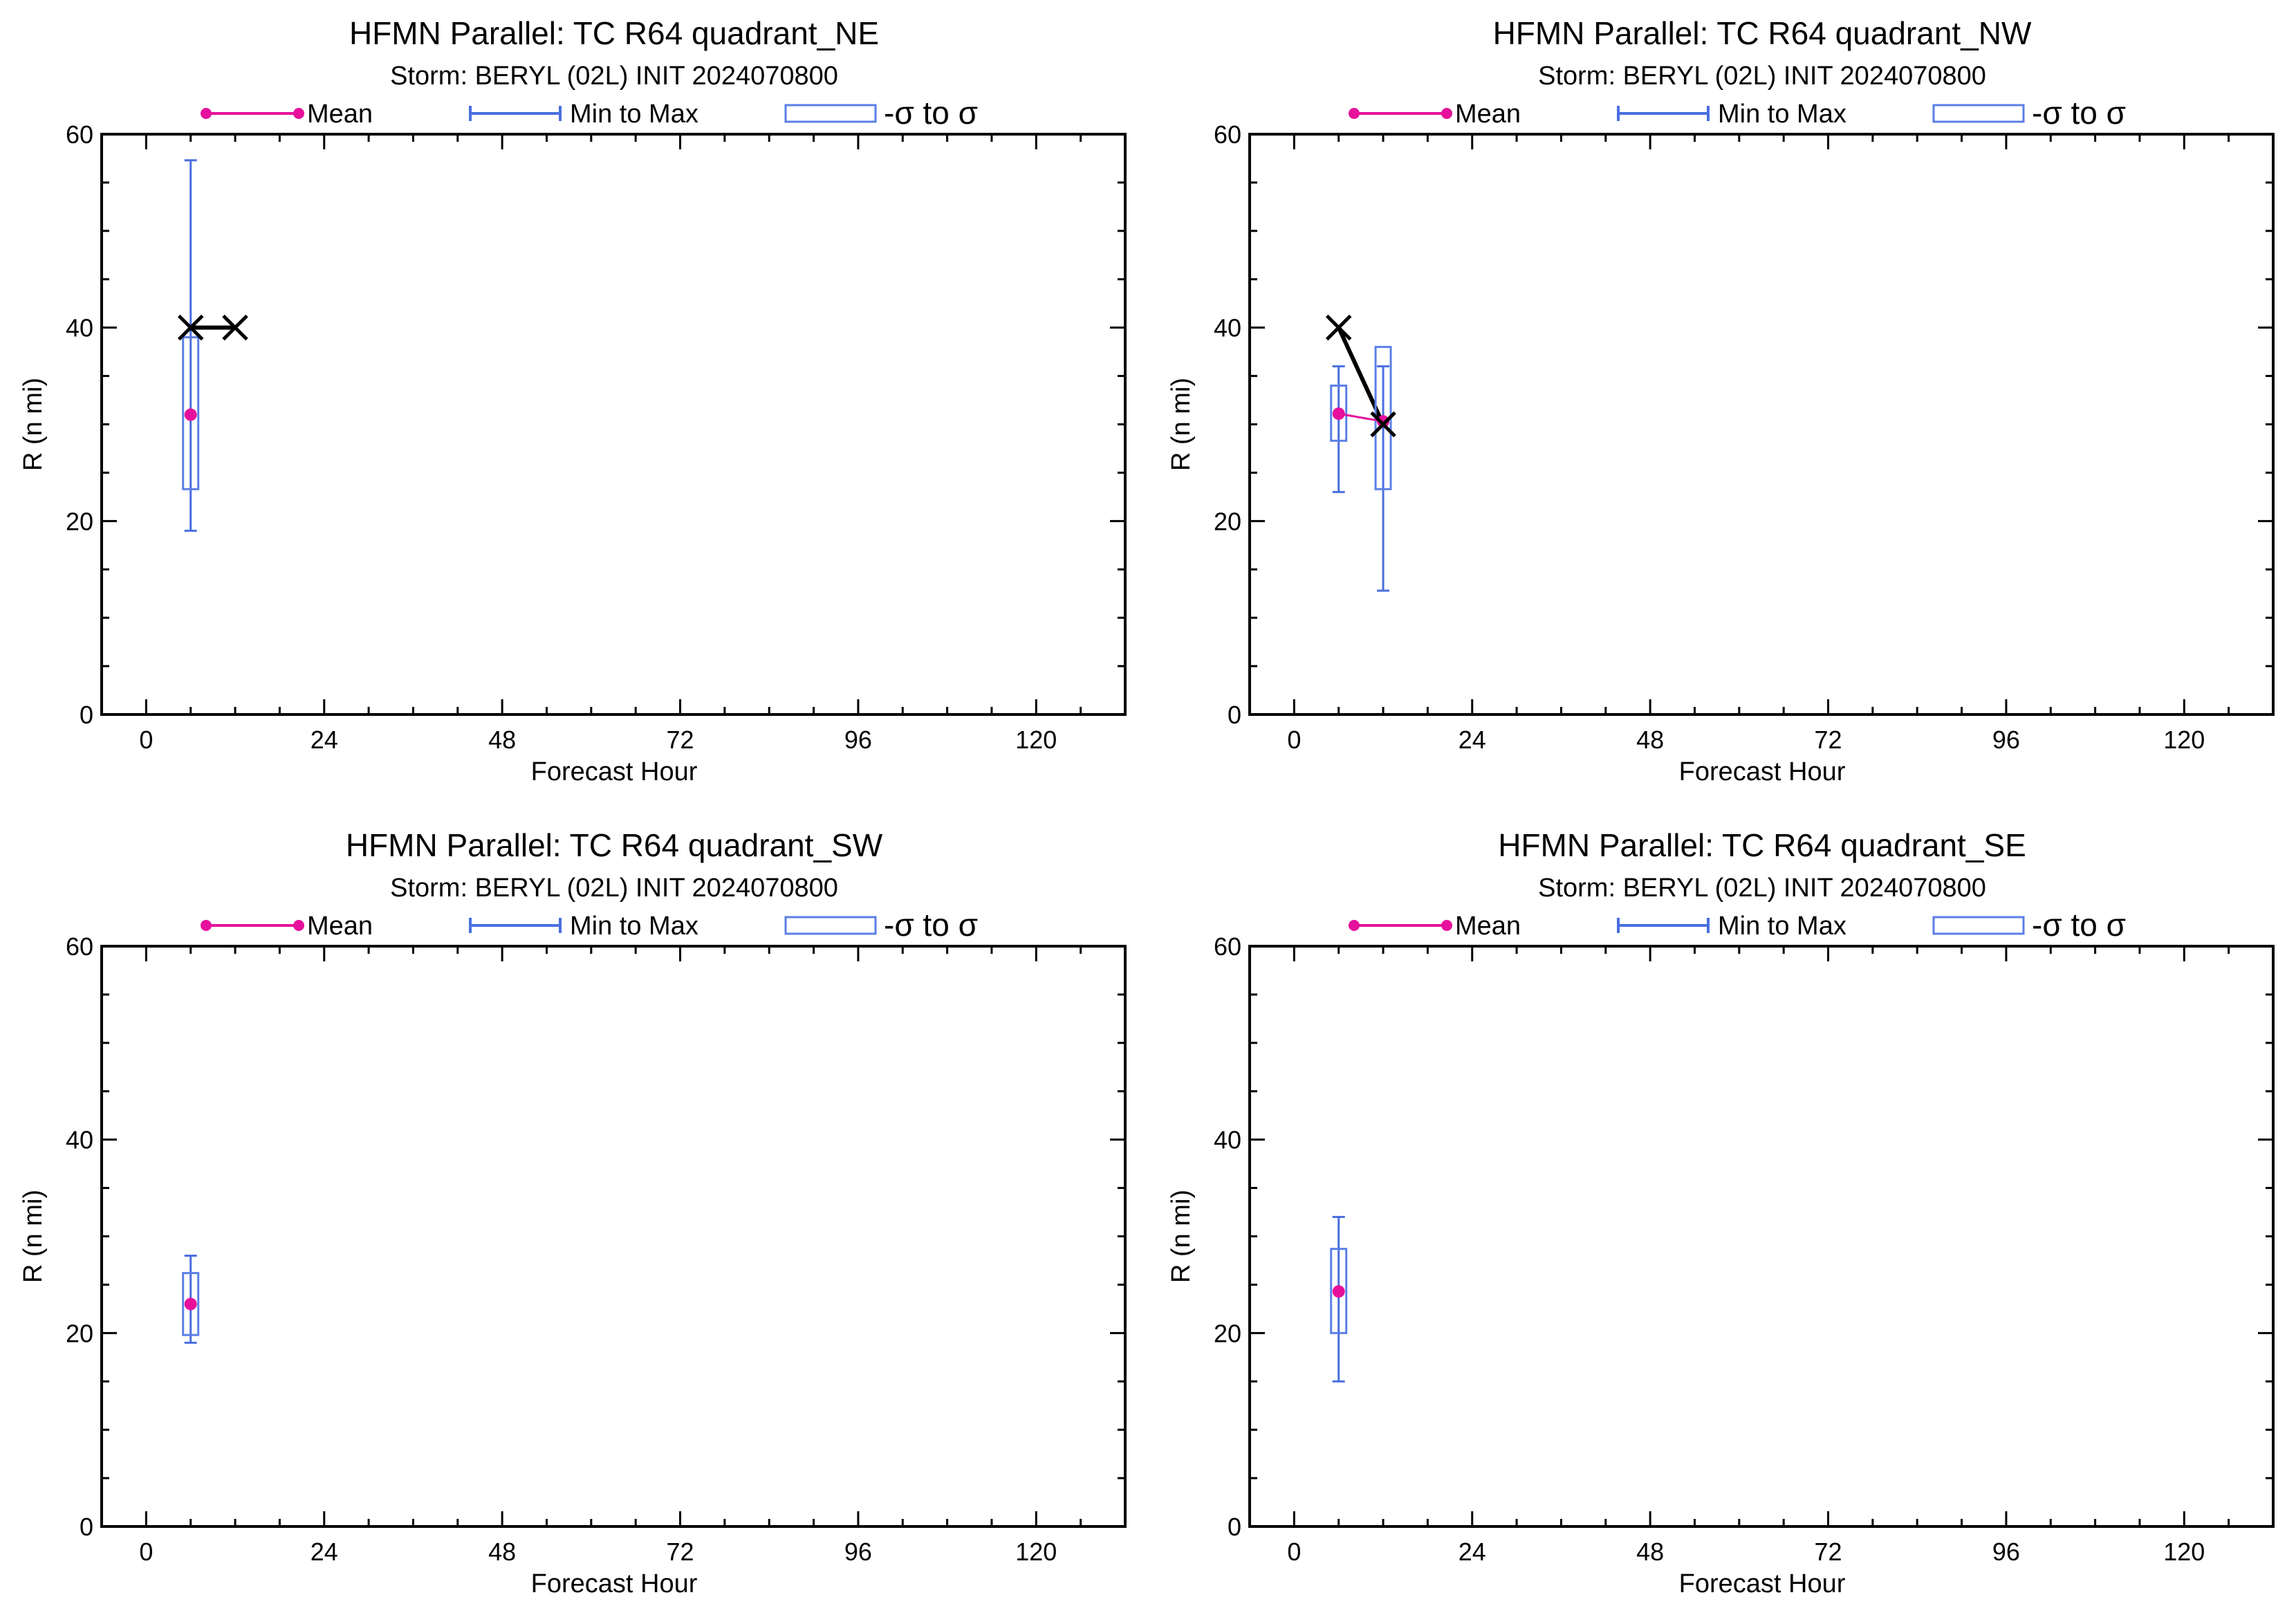 This screenshot has width=2296, height=1624. Describe the element at coordinates (1361, 417) in the screenshot. I see `mean-line` at that location.